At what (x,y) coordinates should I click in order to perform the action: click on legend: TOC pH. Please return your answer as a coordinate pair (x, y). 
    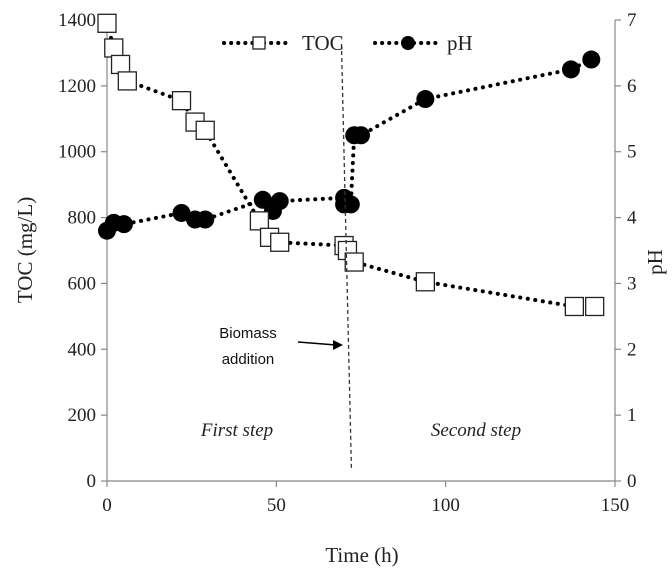
    Looking at the image, I should click on (348, 43).